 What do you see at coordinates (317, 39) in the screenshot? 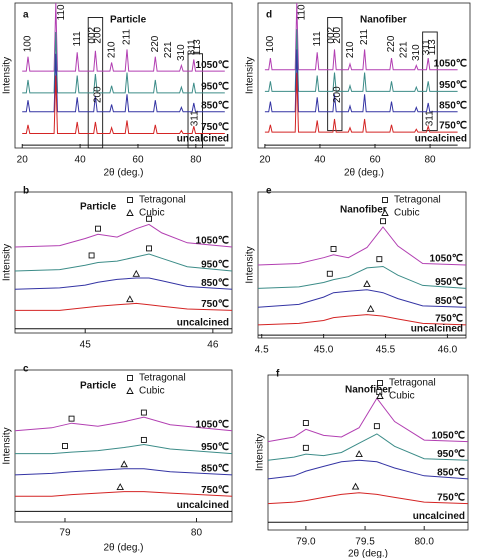
I see `peak-label: 111` at bounding box center [317, 39].